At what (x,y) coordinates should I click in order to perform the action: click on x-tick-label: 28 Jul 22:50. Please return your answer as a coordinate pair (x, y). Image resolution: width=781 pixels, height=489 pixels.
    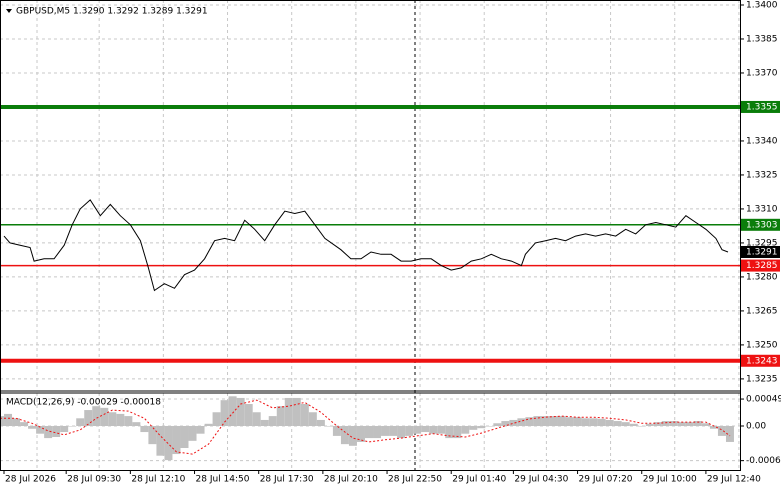
    Looking at the image, I should click on (415, 480).